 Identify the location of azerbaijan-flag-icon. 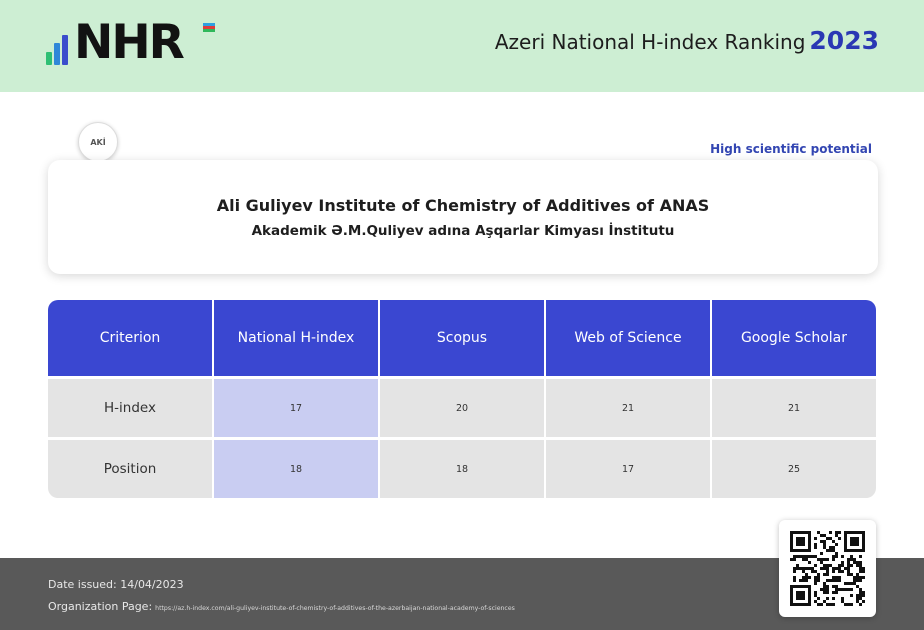
(209, 27).